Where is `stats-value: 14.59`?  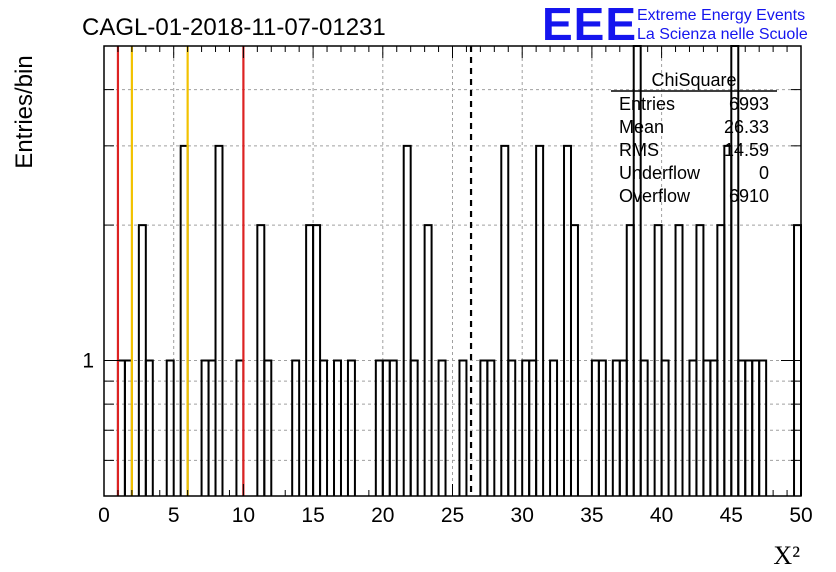
stats-value: 14.59 is located at coordinates (746, 150).